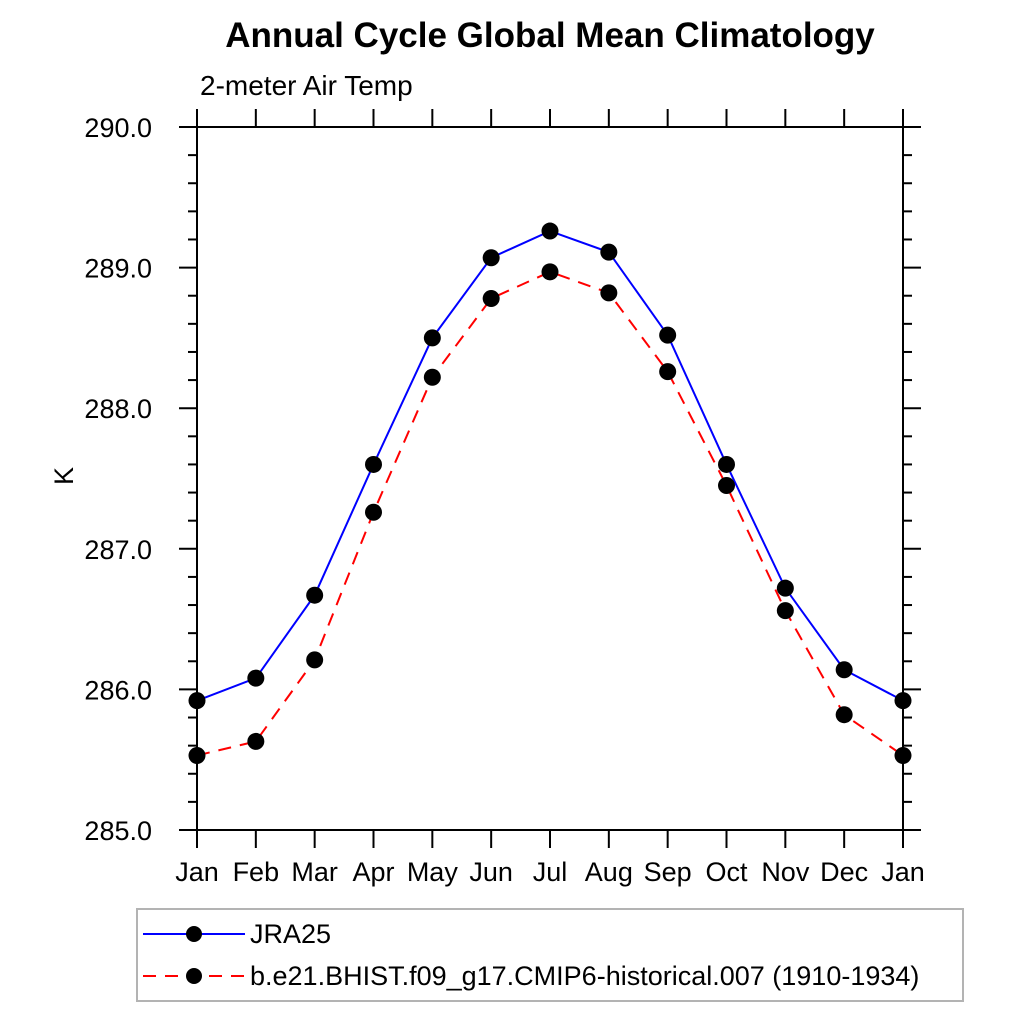 Image resolution: width=1024 pixels, height=1024 pixels. What do you see at coordinates (433, 872) in the screenshot?
I see `x-tick-label: May` at bounding box center [433, 872].